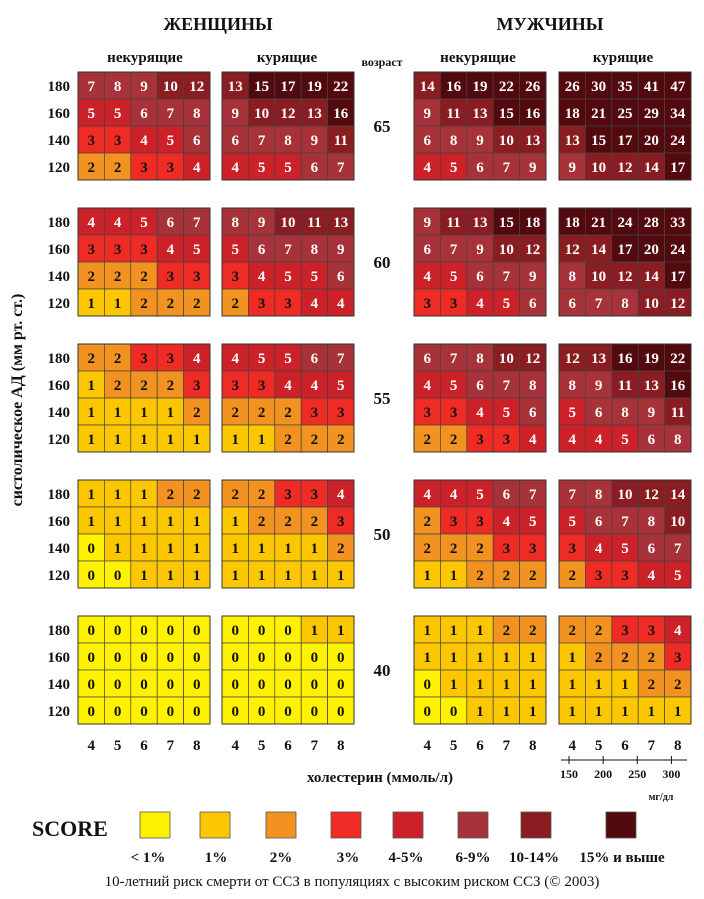 Image resolution: width=704 pixels, height=899 pixels. Describe the element at coordinates (625, 126) in the screenshot. I see `grid-men_smoking-age-65: 26 30 35 41 47 18 21 25 29 34 13 15 17 20 24 9 10 12 14 17` at that location.